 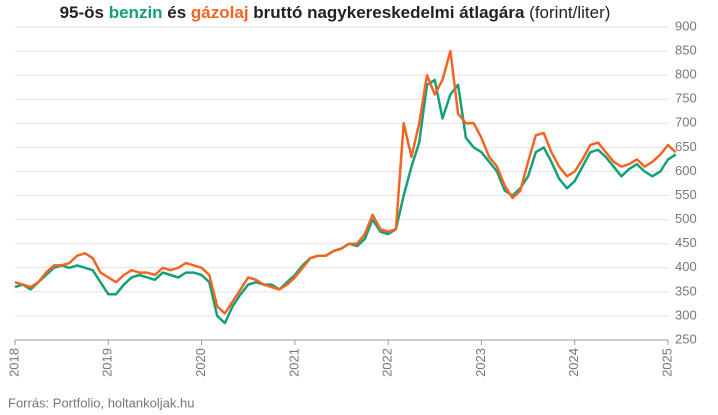 What do you see at coordinates (686, 98) in the screenshot?
I see `y-tick-label: 750` at bounding box center [686, 98].